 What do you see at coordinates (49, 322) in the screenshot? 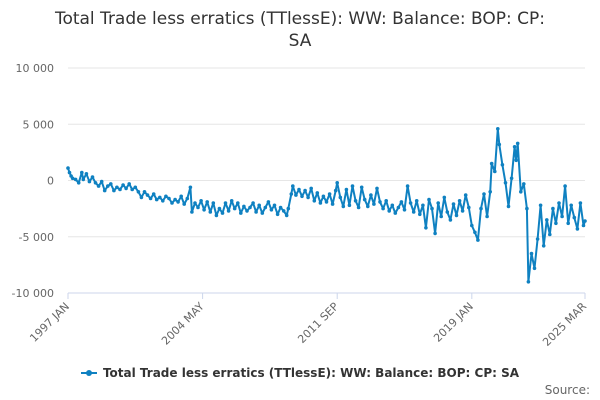
I see `x-tick-label: 1997 JAN` at bounding box center [49, 322].